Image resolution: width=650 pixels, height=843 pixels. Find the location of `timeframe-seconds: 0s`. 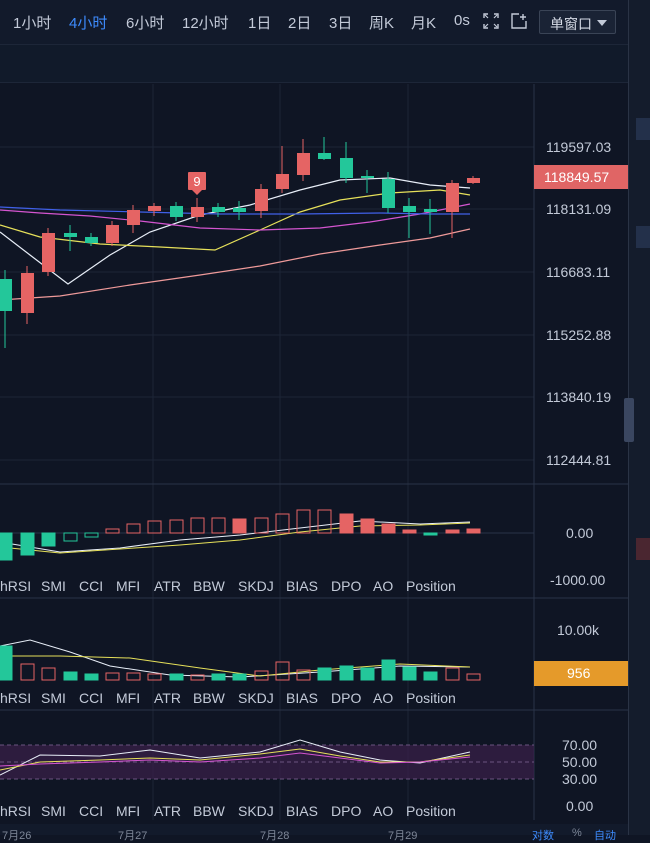

timeframe-seconds: 0s is located at coordinates (462, 20).